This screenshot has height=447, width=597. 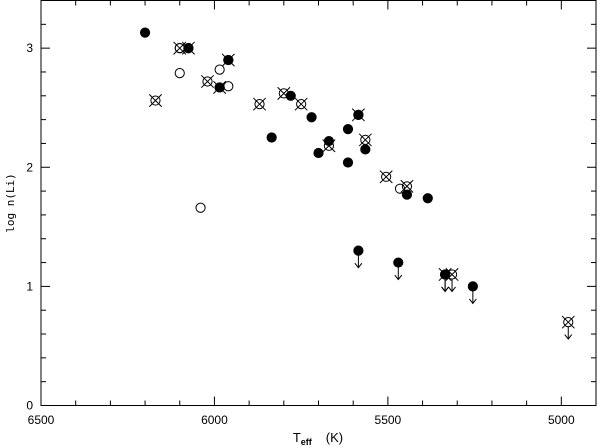 What do you see at coordinates (561, 420) in the screenshot?
I see `x-tick-label: 5000` at bounding box center [561, 420].